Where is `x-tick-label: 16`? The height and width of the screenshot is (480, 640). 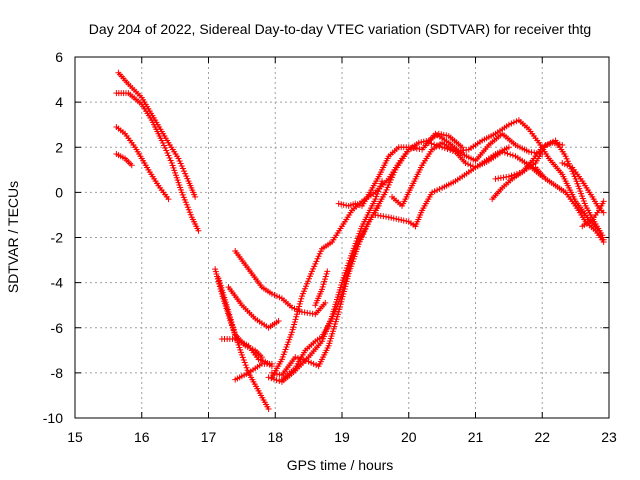 x-tick-label: 16 is located at coordinates (142, 437).